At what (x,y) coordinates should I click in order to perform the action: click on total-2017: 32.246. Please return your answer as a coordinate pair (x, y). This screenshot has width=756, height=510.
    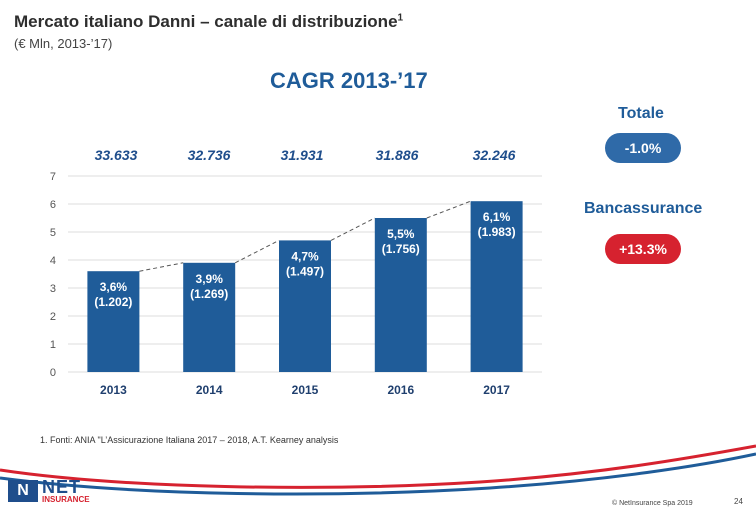
    Looking at the image, I should click on (494, 155).